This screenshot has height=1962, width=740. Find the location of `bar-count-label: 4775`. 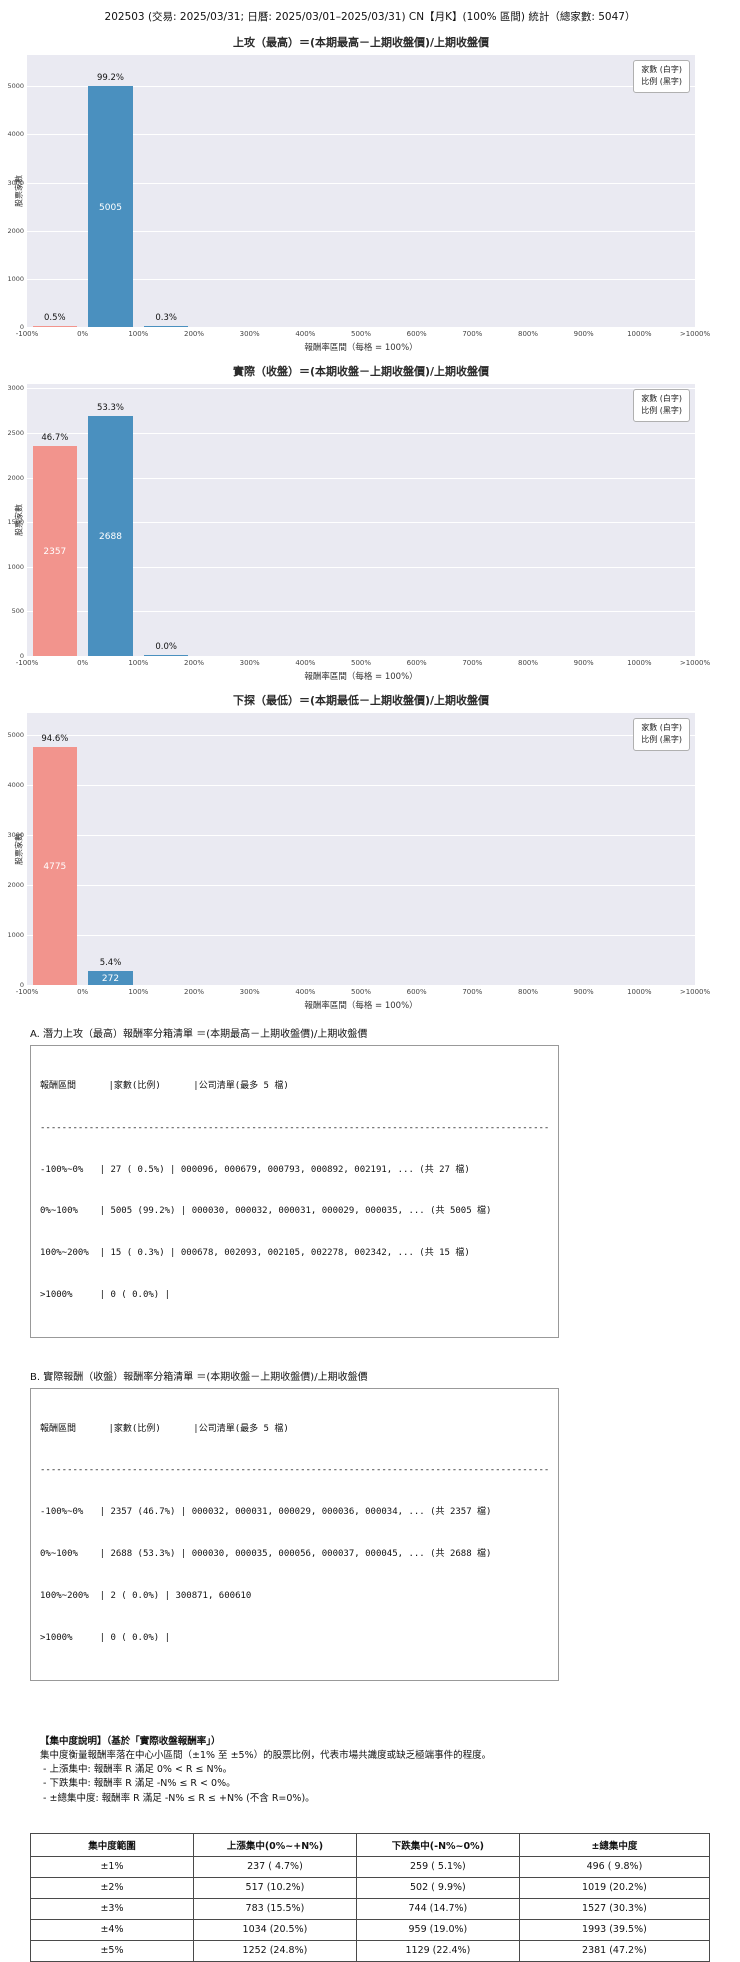

bar-count-label: 4775 is located at coordinates (55, 866).